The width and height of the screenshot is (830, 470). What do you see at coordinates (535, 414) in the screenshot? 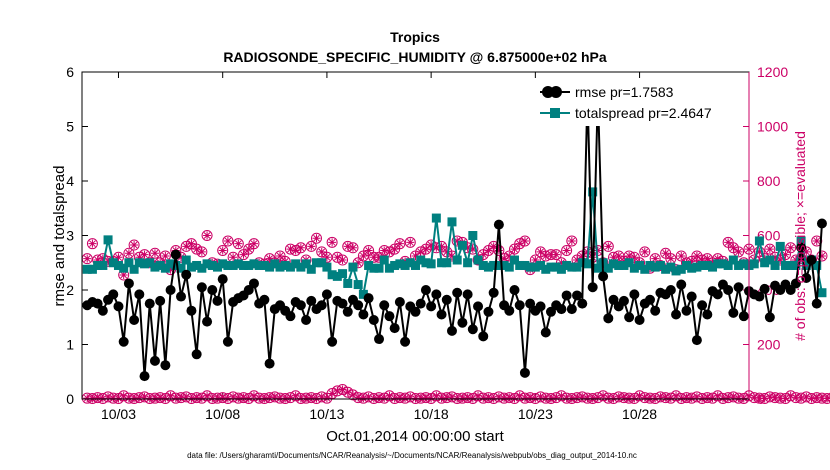
I see `x-tick-label: 10/23` at bounding box center [535, 414].